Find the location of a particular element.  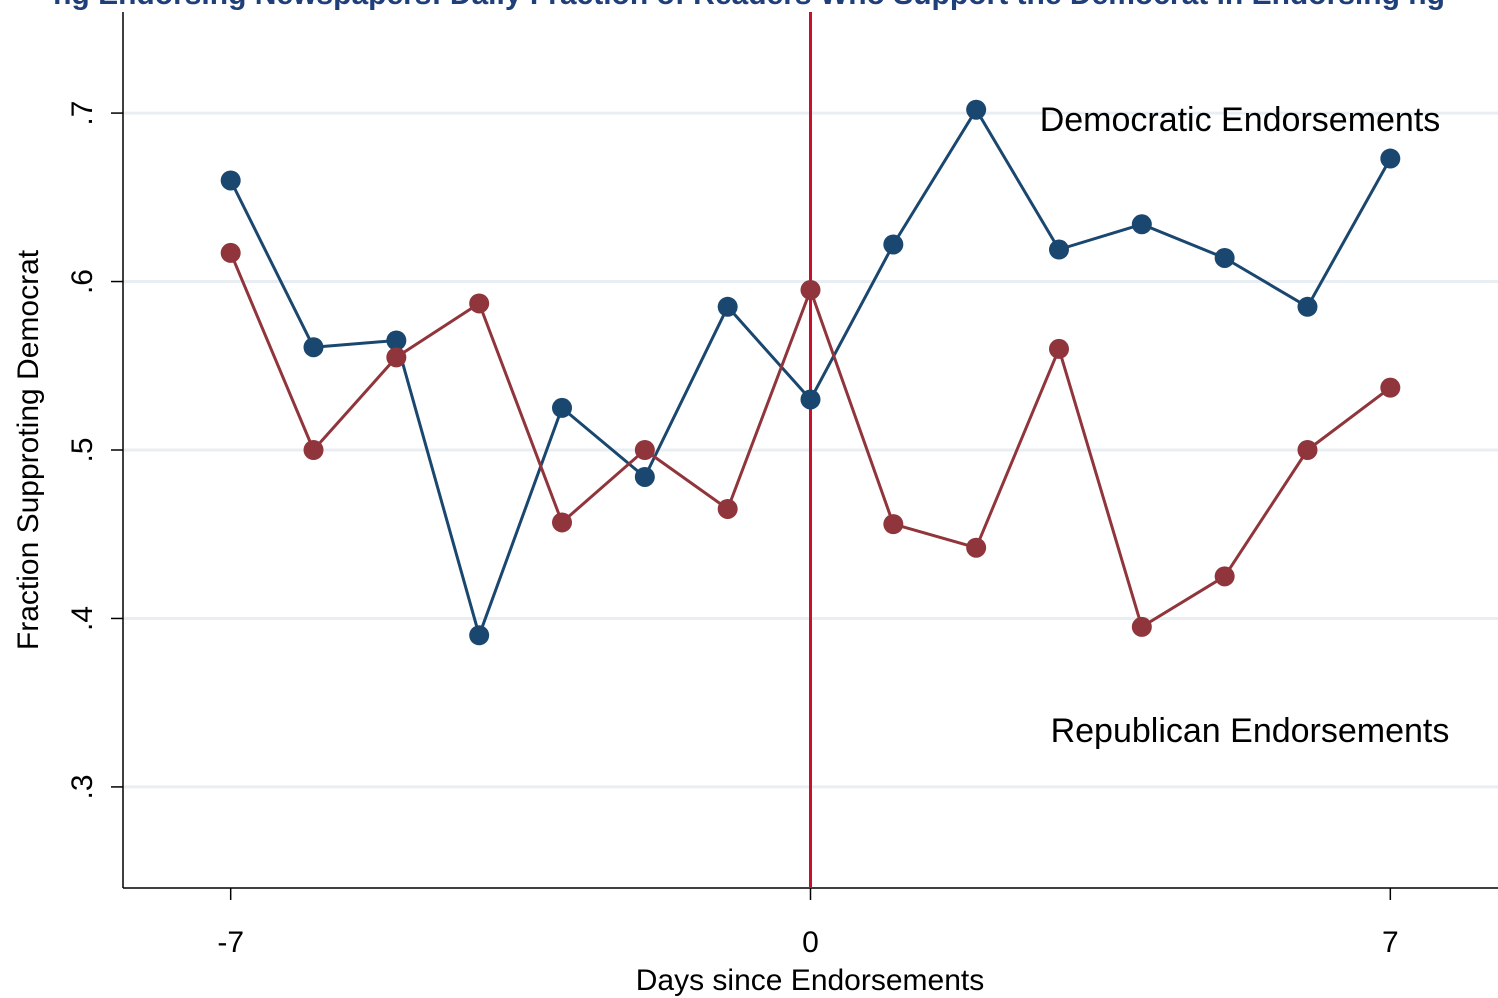

x-axis-title: Days since Endorsements is located at coordinates (810, 980).